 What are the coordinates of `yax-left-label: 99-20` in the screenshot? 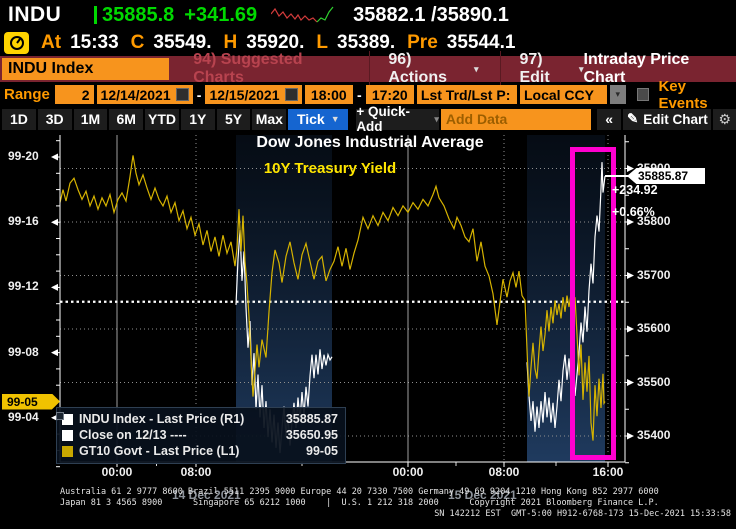 It's located at (23, 156).